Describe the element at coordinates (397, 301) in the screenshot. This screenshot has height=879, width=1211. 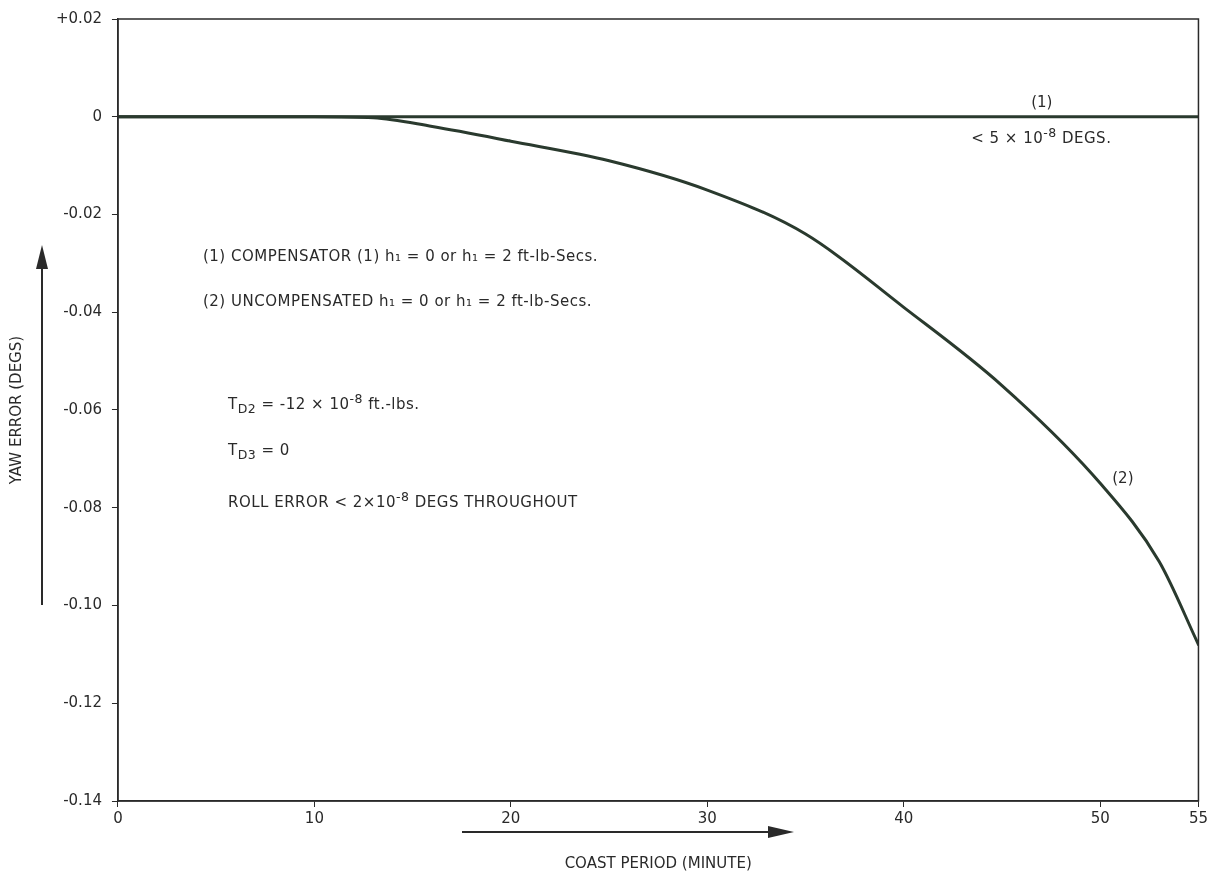
I see `annotation: (2) UNCOMPENSATED h₁ = 0 or h₁ = 2 ft-lb-Secs.` at that location.